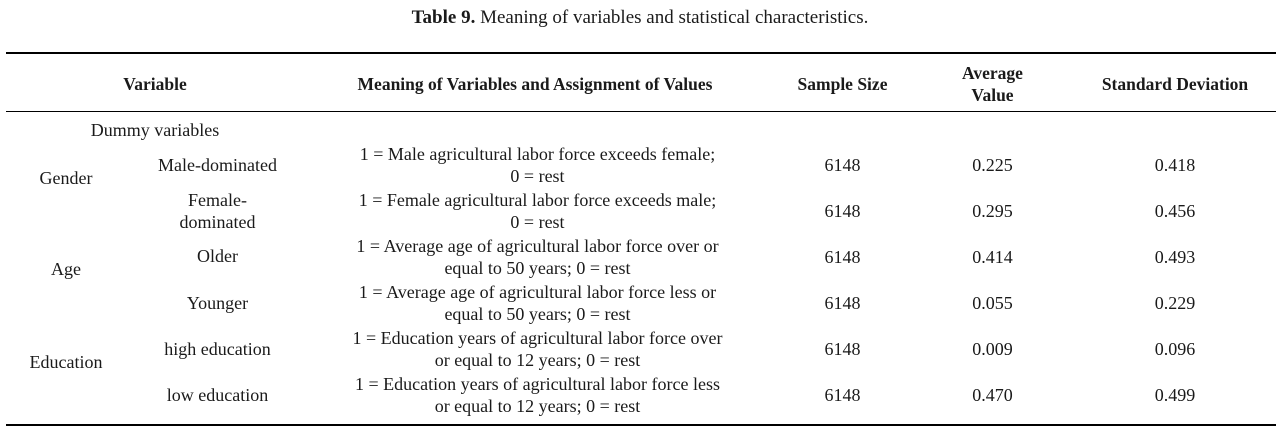 Image resolution: width=1280 pixels, height=427 pixels. Describe the element at coordinates (217, 256) in the screenshot. I see `table-row-2-sub: Older` at that location.